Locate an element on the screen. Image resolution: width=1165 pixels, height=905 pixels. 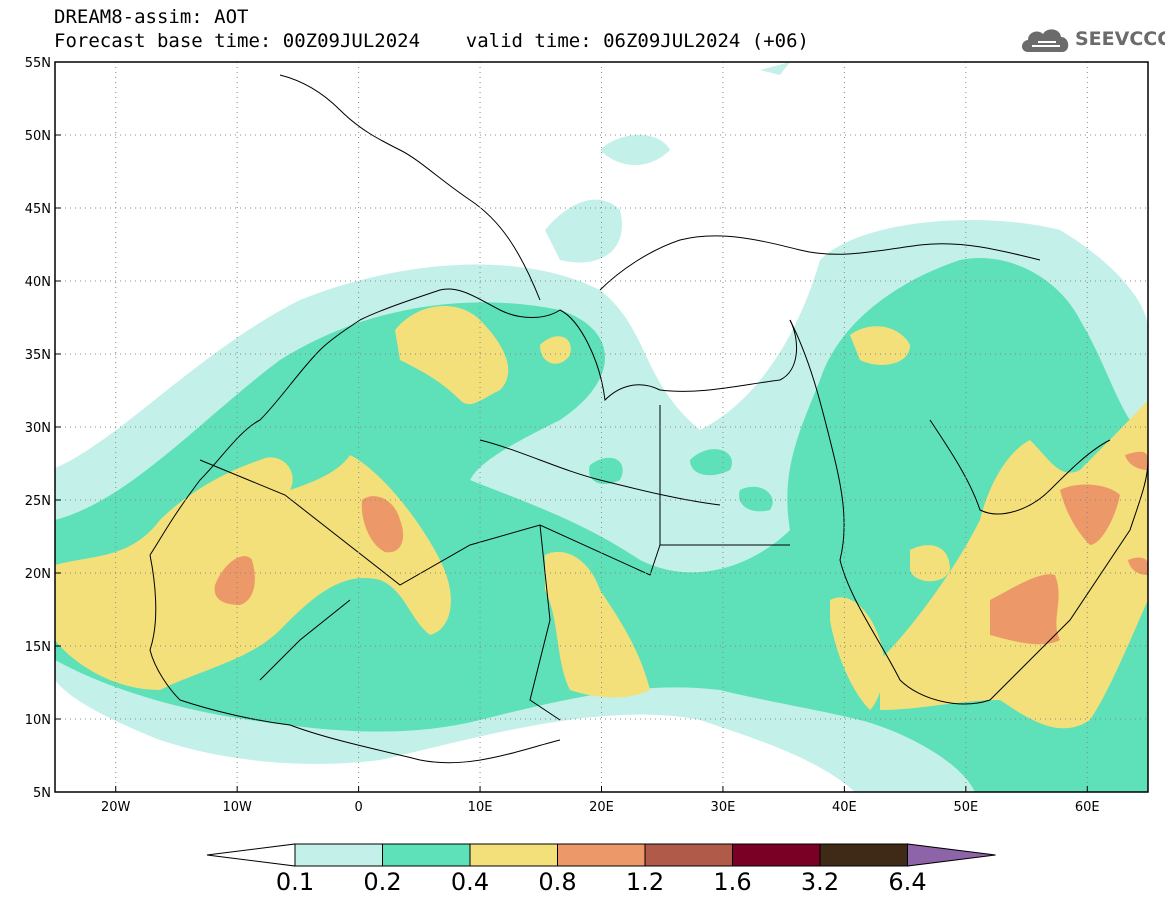
lat-tick-label: 30N is located at coordinates (38, 428).